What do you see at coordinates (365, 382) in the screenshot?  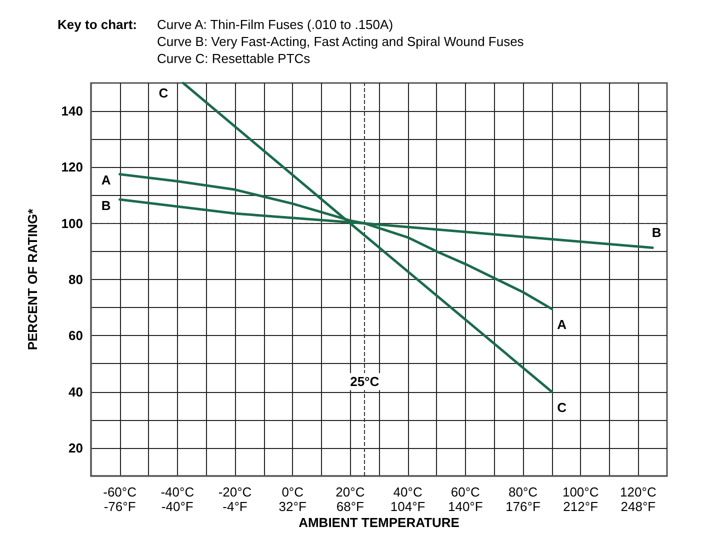 I see `ref-line-label: 25°C` at bounding box center [365, 382].